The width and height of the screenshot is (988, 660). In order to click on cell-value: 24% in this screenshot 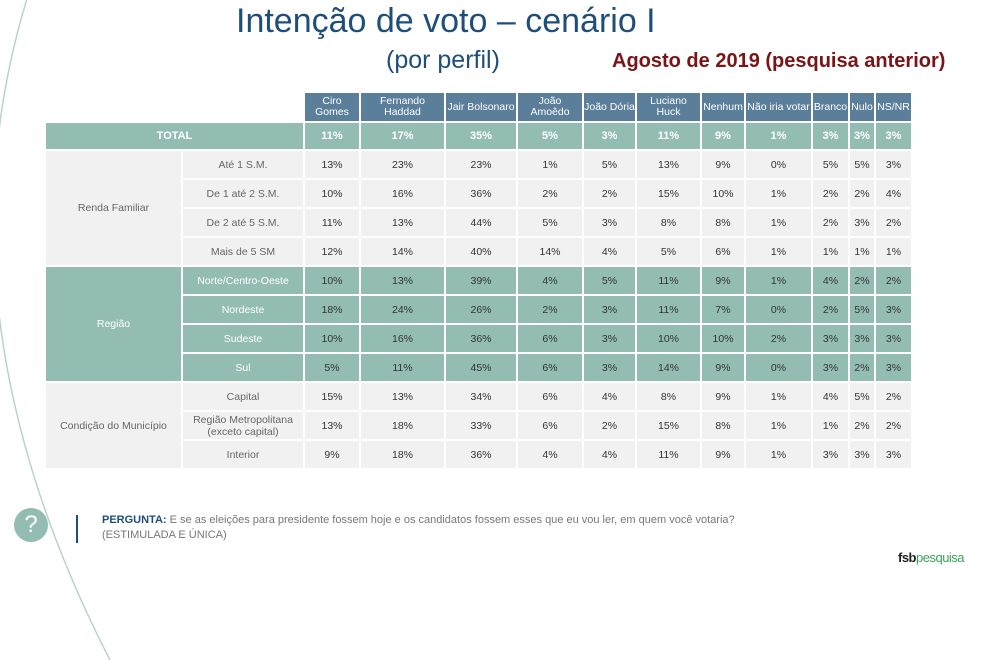, I will do `click(402, 309)`.